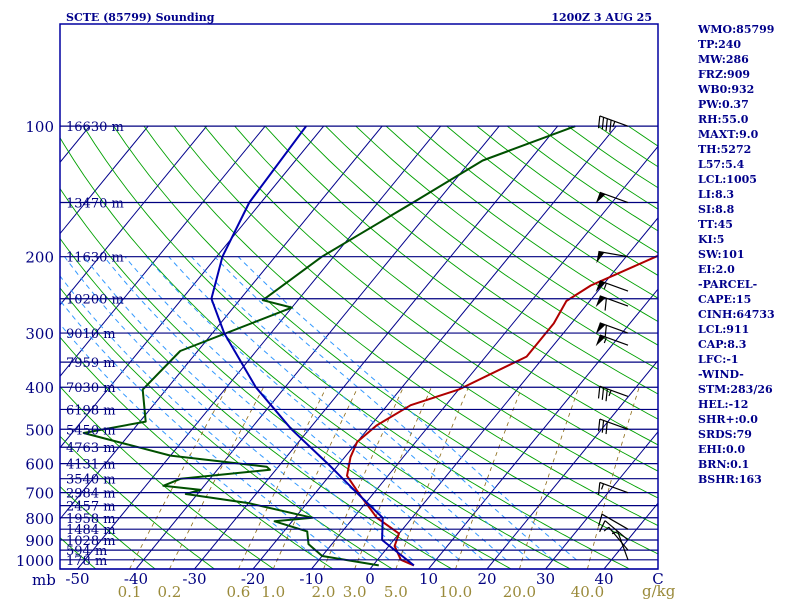  Describe the element at coordinates (721, 374) in the screenshot. I see `index-line: -WIND-` at that location.